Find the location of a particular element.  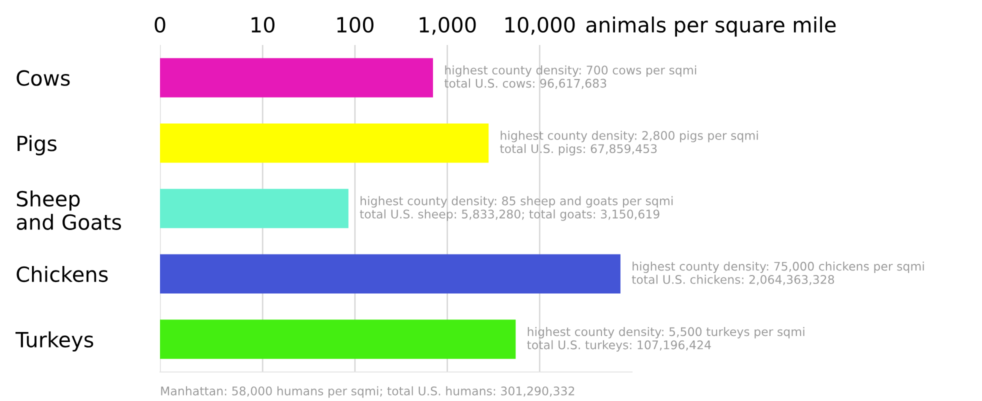

y-tick-label: Turkeys is located at coordinates (54, 341).